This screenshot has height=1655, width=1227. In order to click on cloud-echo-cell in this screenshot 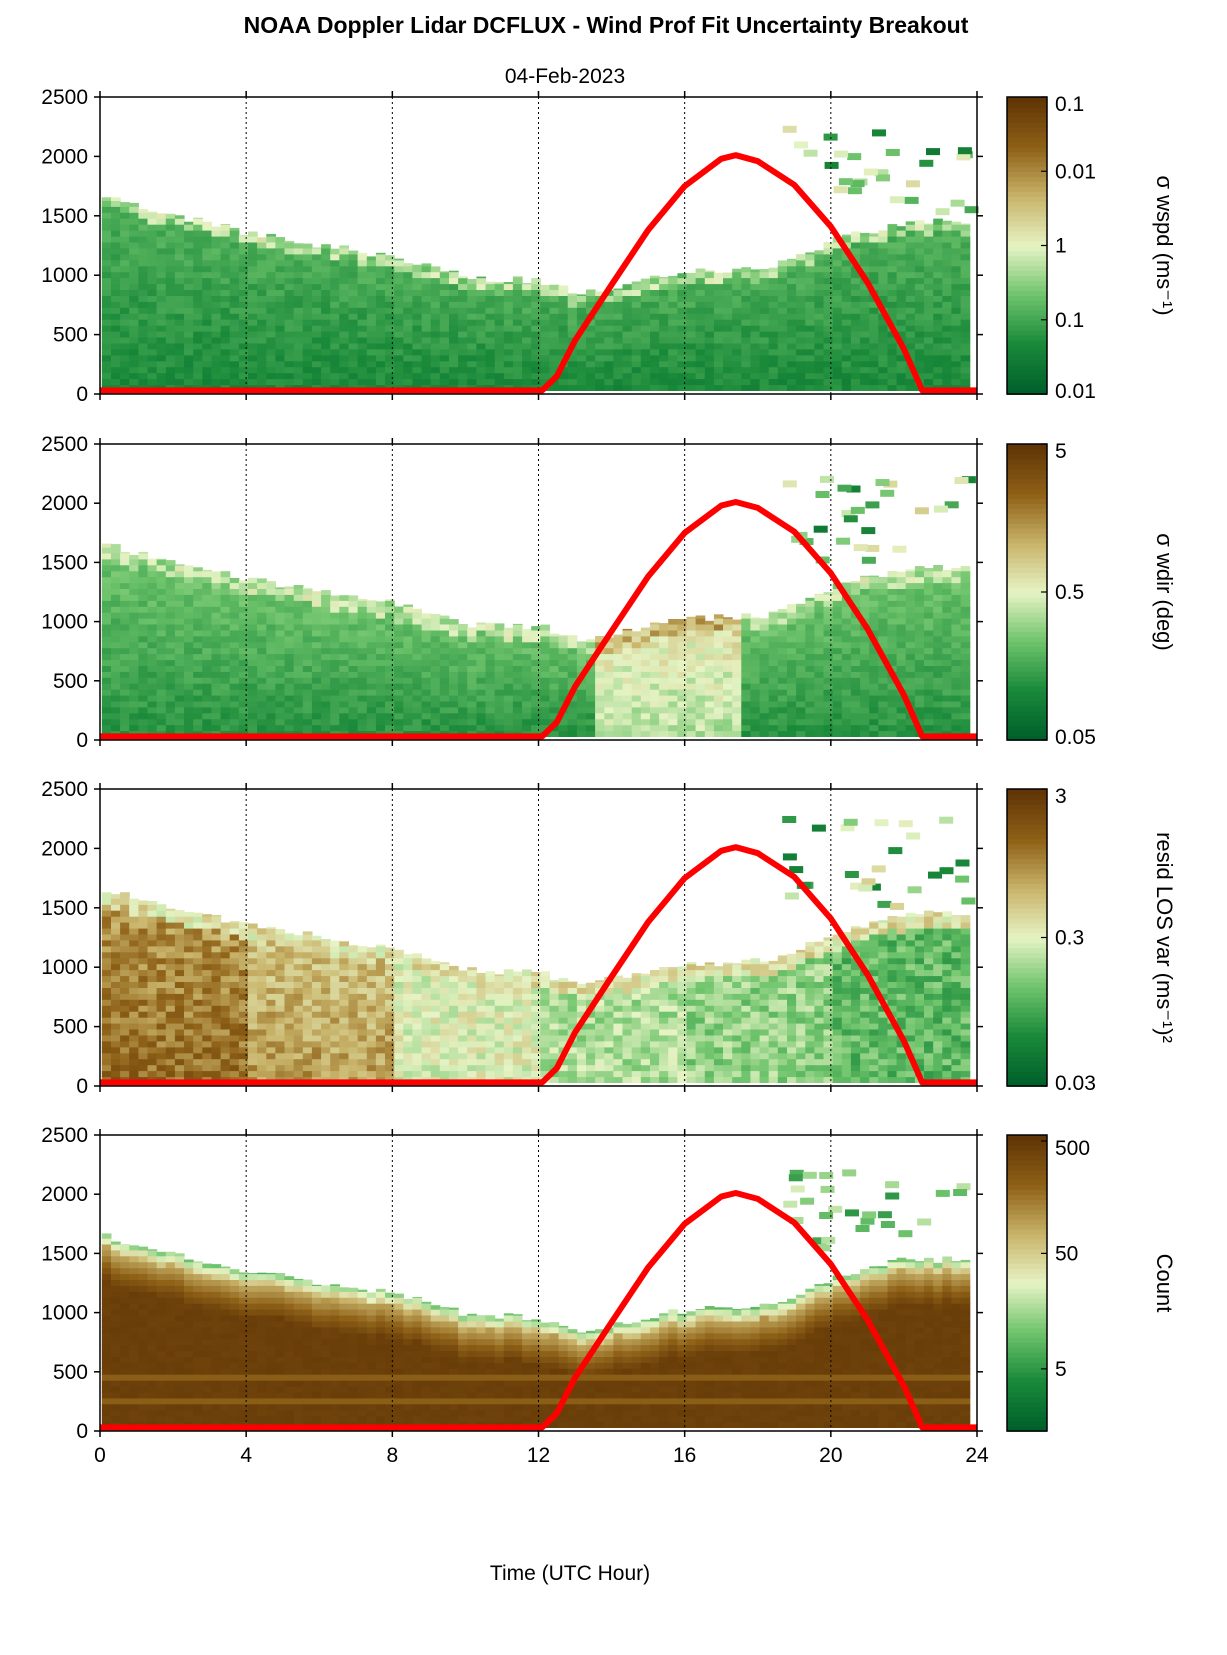, I will do `click(942, 212)`.